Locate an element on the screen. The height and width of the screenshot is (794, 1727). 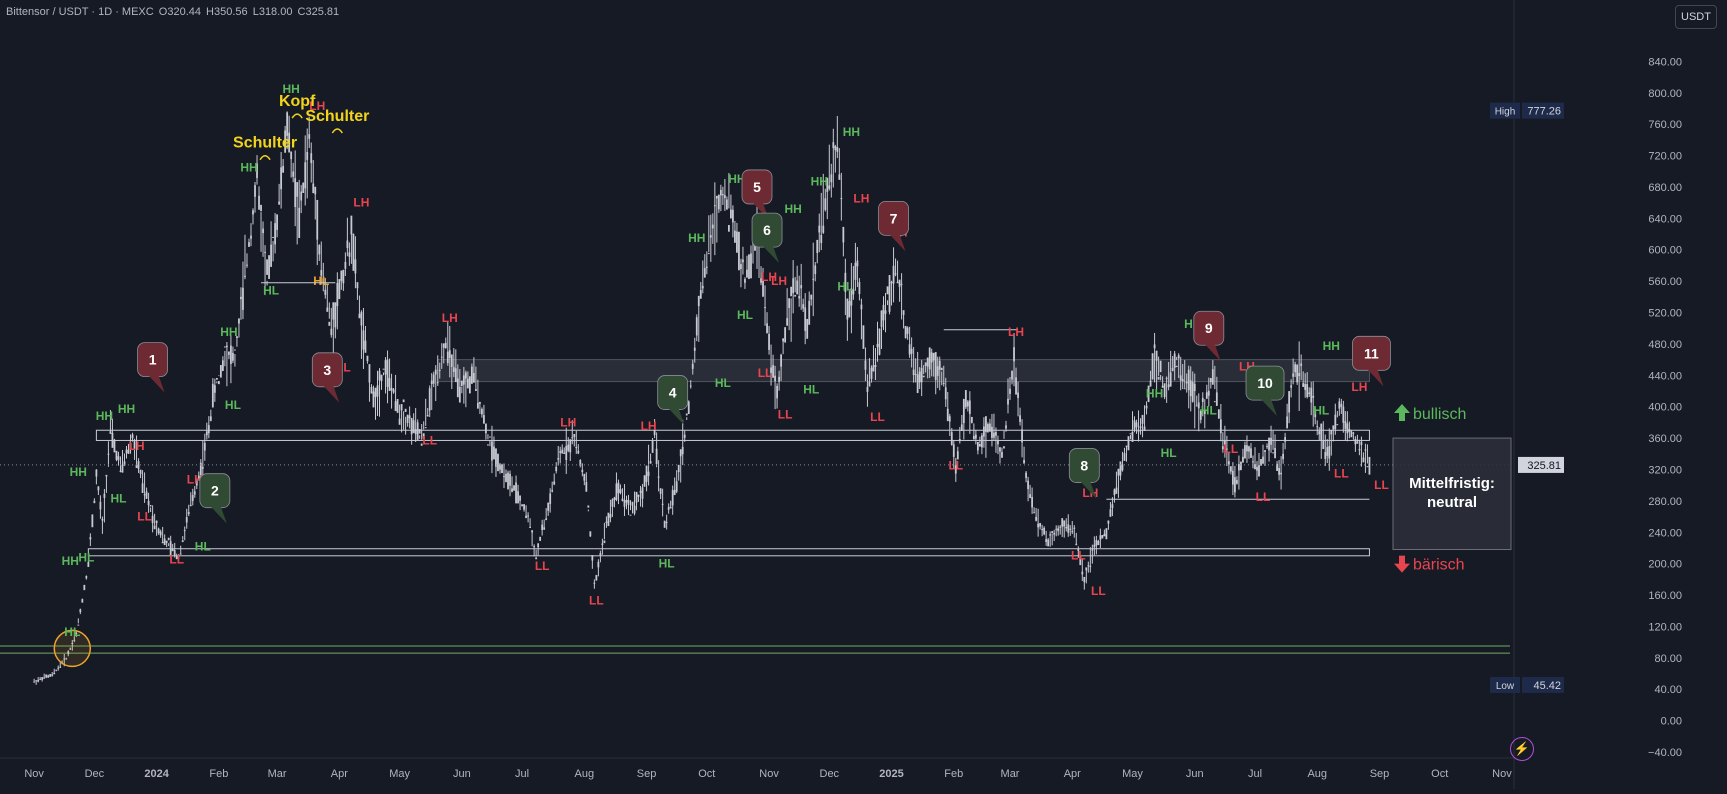
callout-7: 7 is located at coordinates (893, 226).